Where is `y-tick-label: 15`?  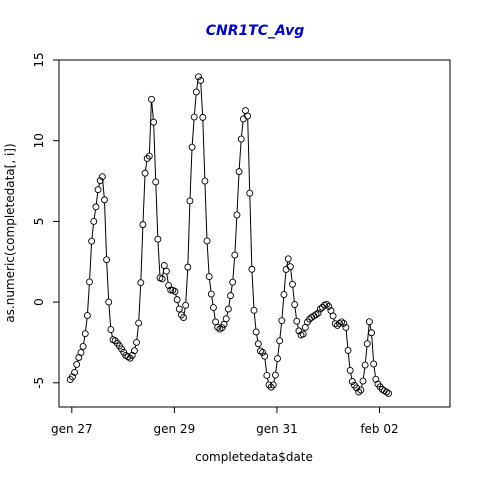
y-tick-label: 15 is located at coordinates (39, 59).